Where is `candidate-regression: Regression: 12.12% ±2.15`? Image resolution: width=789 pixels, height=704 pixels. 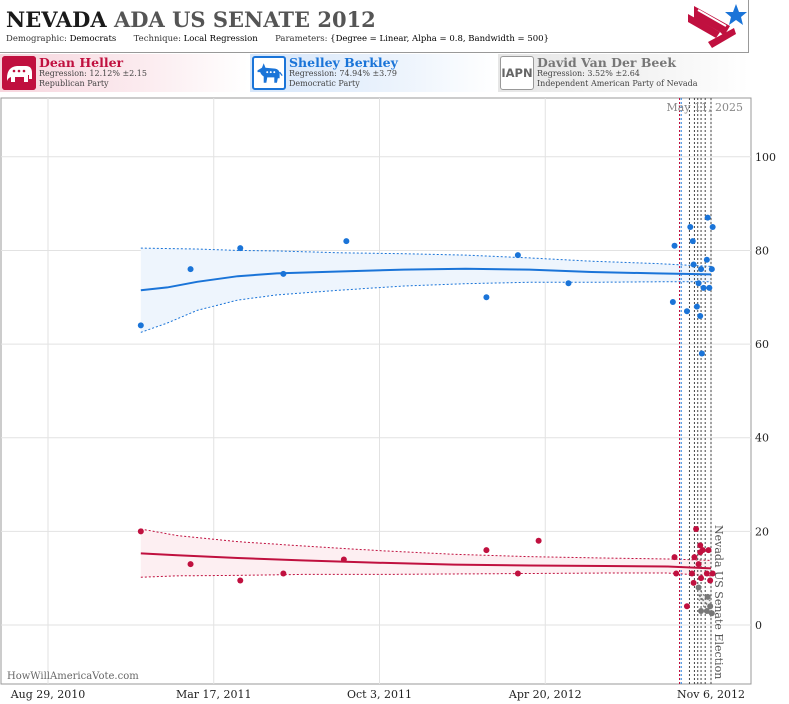 candidate-regression: Regression: 12.12% ±2.15 is located at coordinates (93, 73).